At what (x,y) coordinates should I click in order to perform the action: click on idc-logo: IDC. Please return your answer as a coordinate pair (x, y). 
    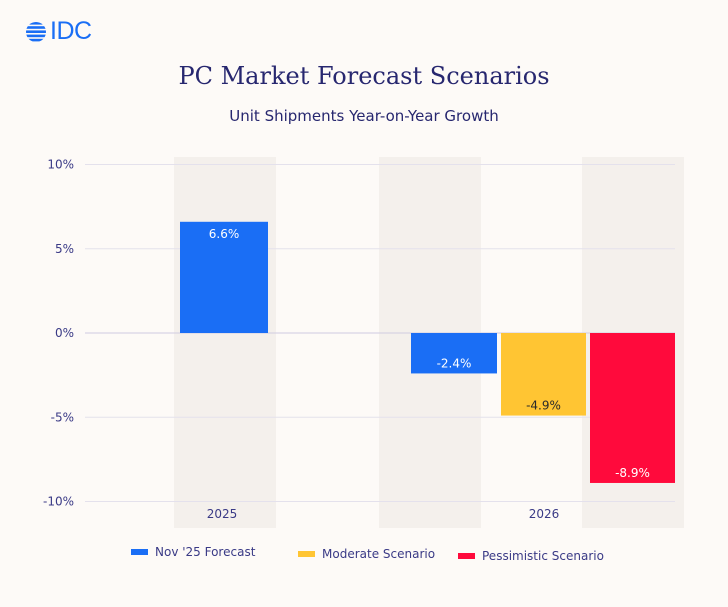
    Looking at the image, I should click on (58, 31).